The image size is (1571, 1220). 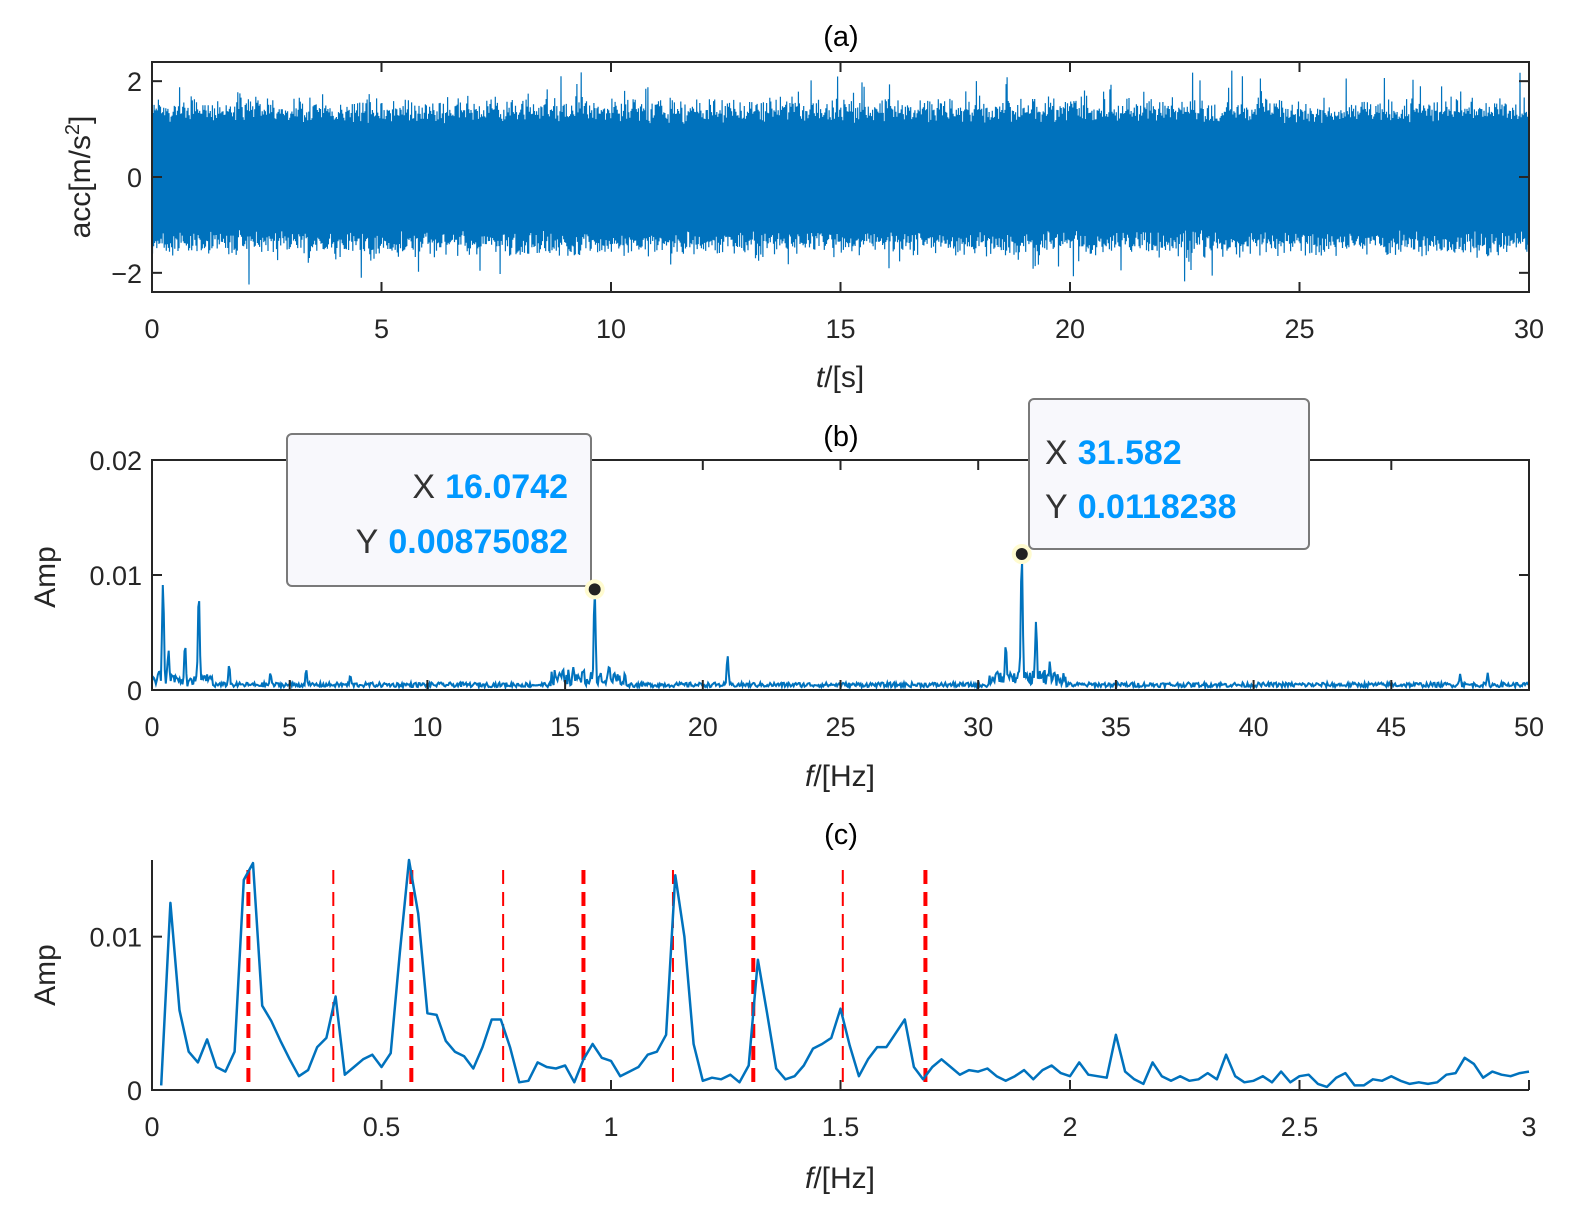 I want to click on panel-a-title: (a), so click(x=840, y=37).